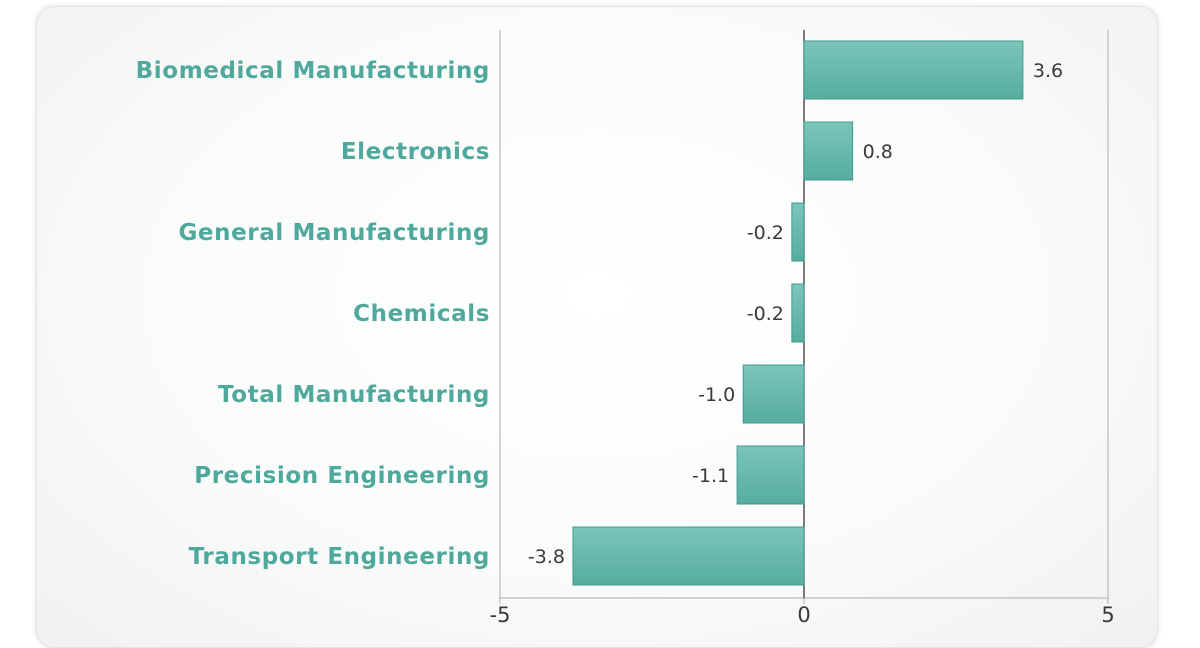 The width and height of the screenshot is (1200, 648). What do you see at coordinates (500, 615) in the screenshot?
I see `x-tick-label: -5` at bounding box center [500, 615].